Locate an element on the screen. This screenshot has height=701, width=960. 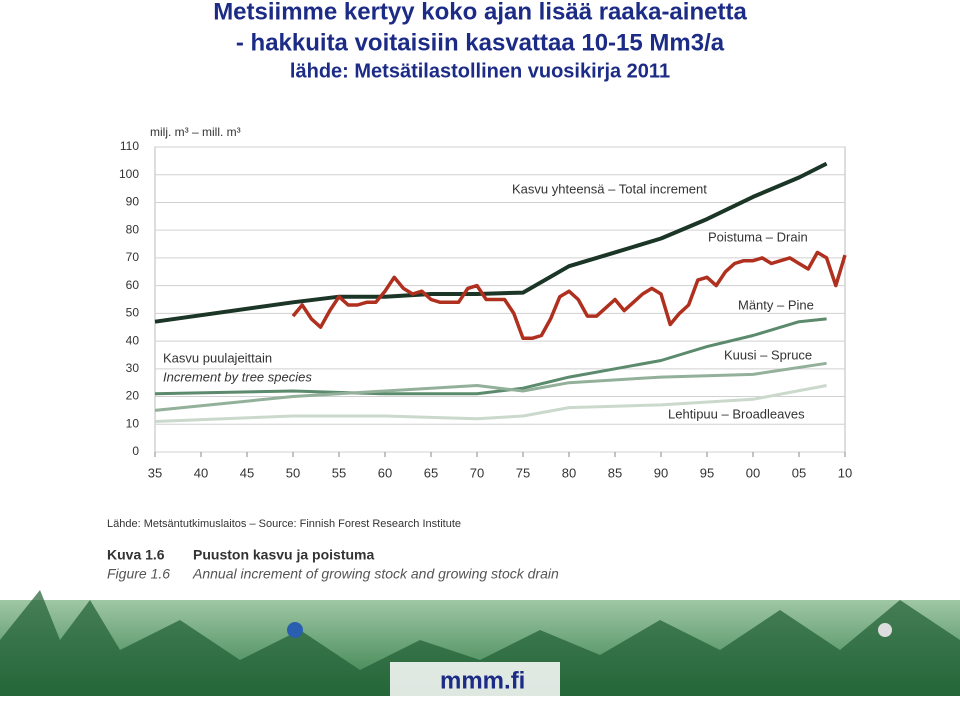
y-tick-label: 80 is located at coordinates (133, 229).